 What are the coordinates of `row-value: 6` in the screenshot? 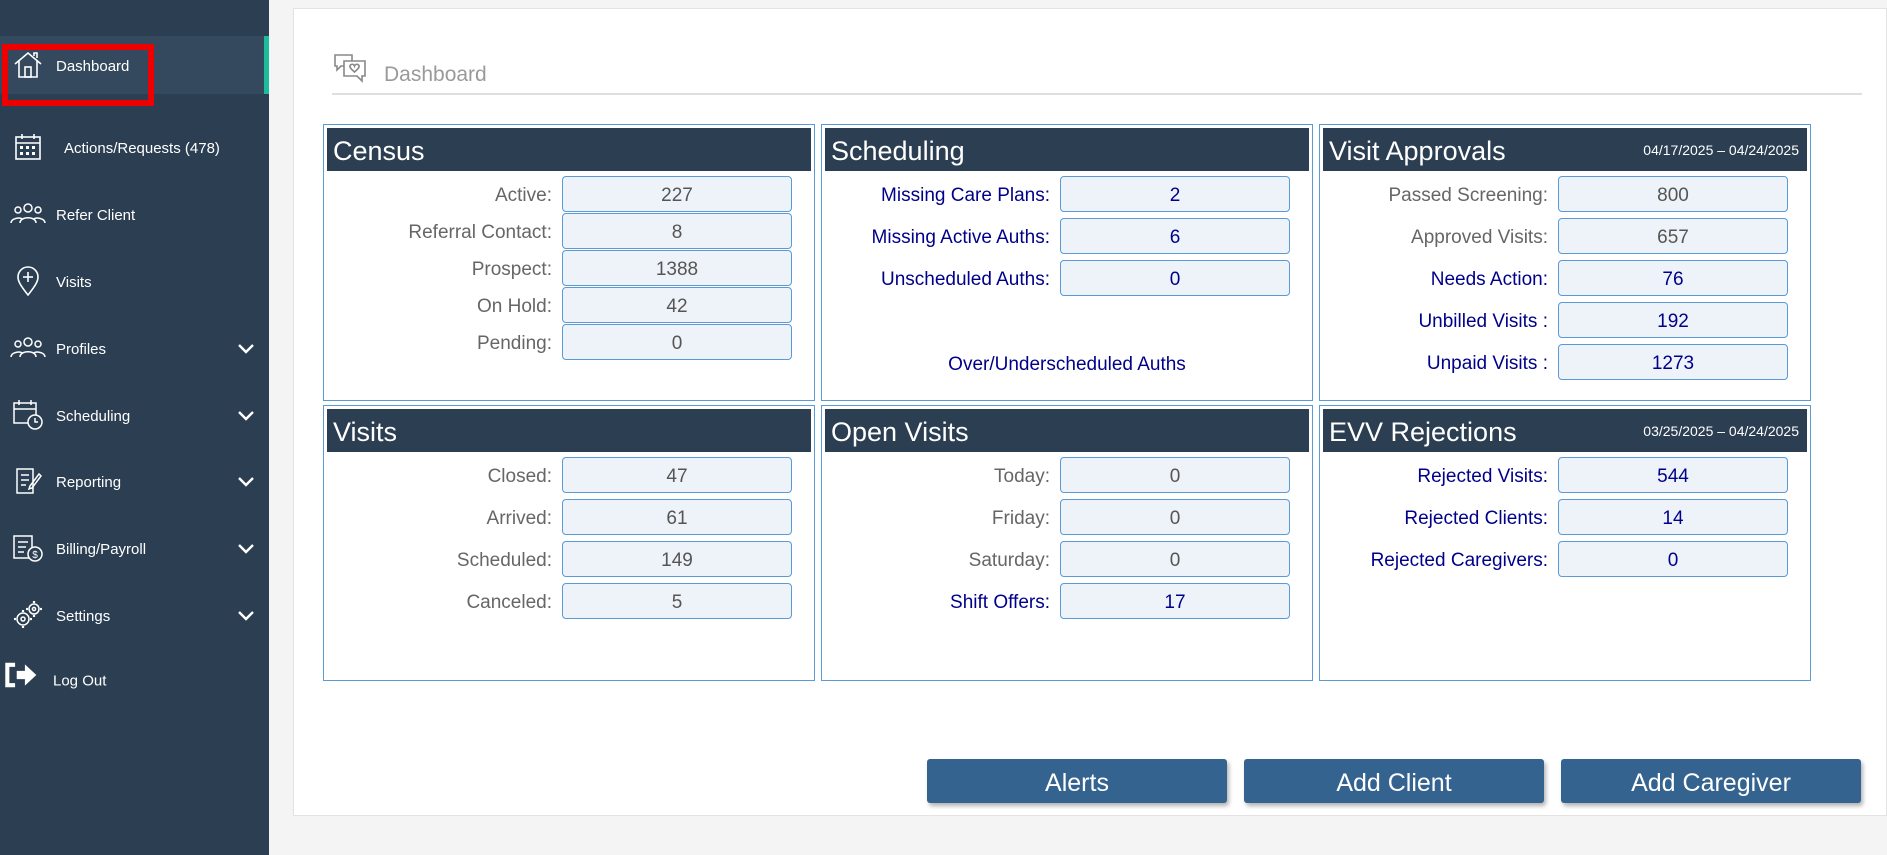 It's located at (1175, 236).